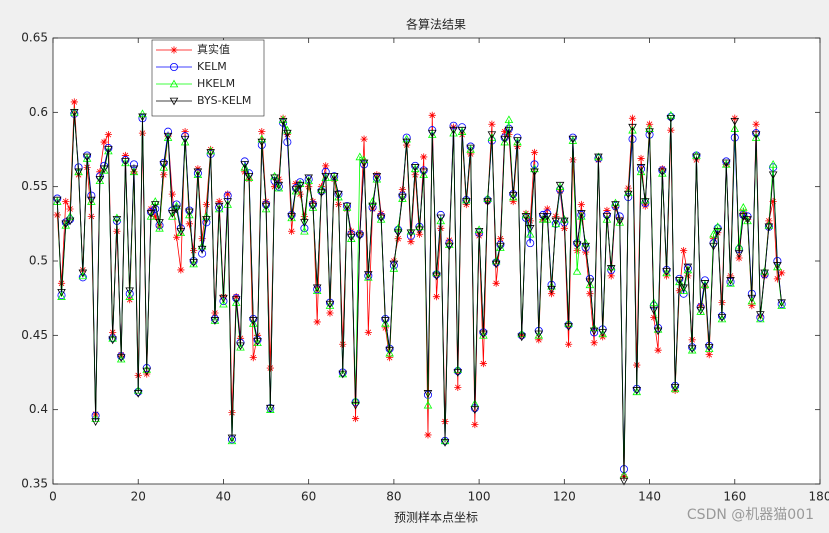 This screenshot has width=829, height=533. What do you see at coordinates (308, 497) in the screenshot?
I see `x-tick-label: 60` at bounding box center [308, 497].